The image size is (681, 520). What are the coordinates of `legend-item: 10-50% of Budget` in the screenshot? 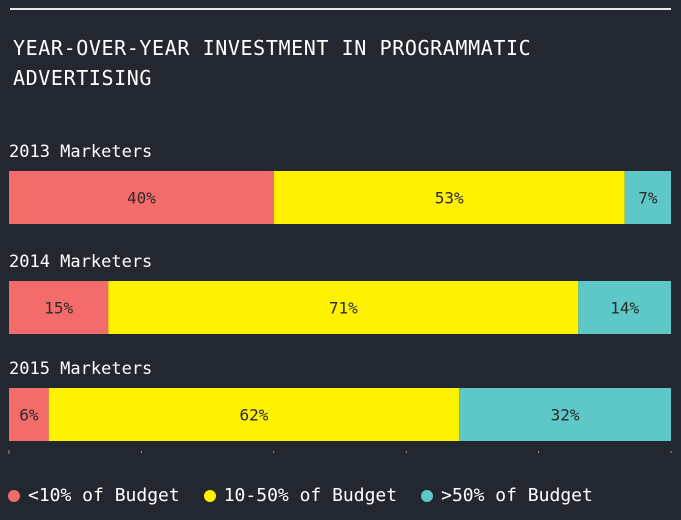 It's located at (300, 495).